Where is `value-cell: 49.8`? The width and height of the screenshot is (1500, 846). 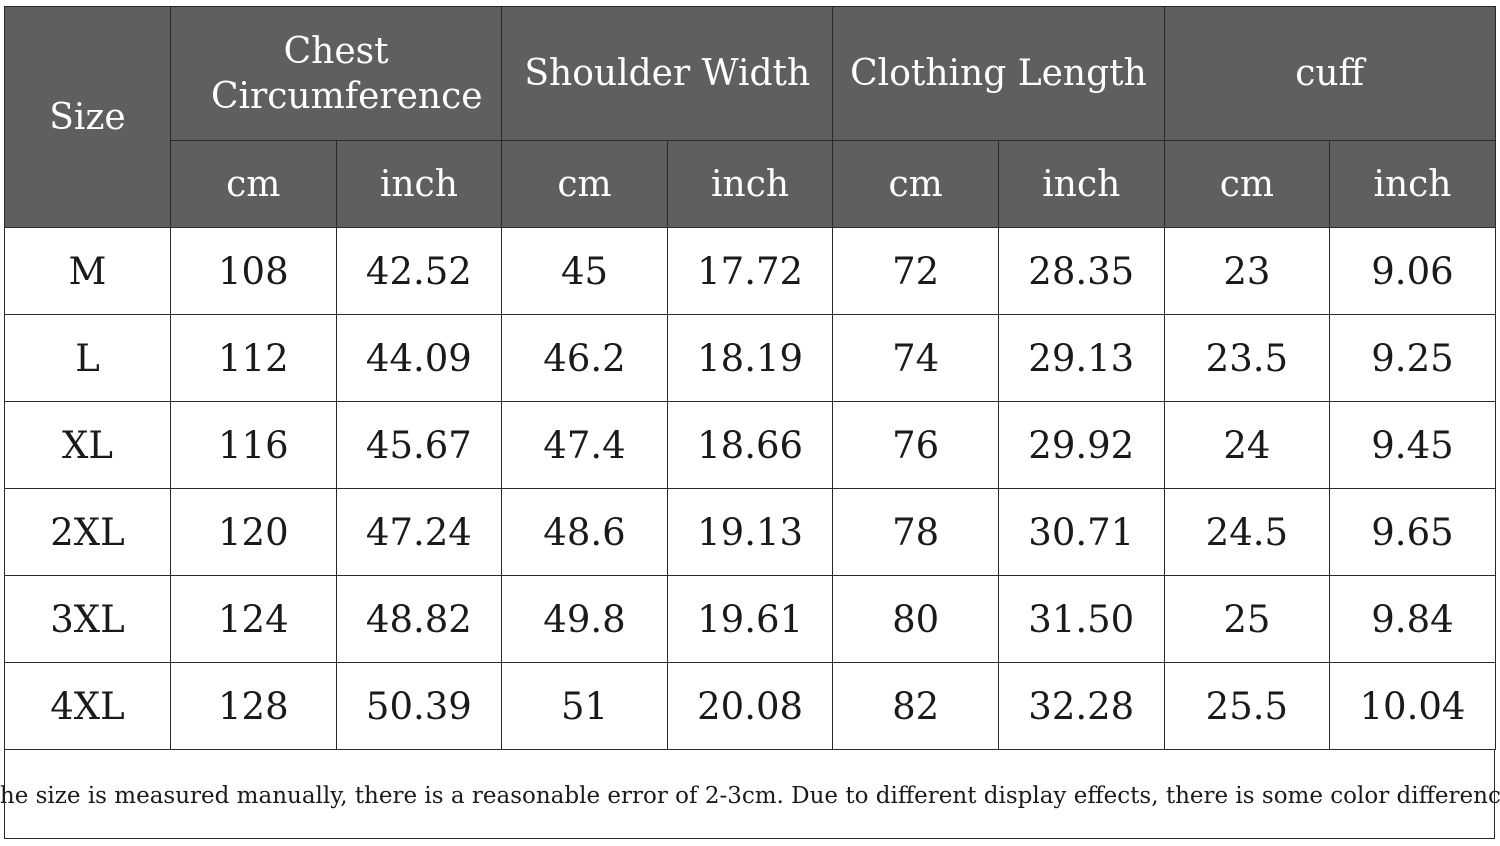 value-cell: 49.8 is located at coordinates (584, 619).